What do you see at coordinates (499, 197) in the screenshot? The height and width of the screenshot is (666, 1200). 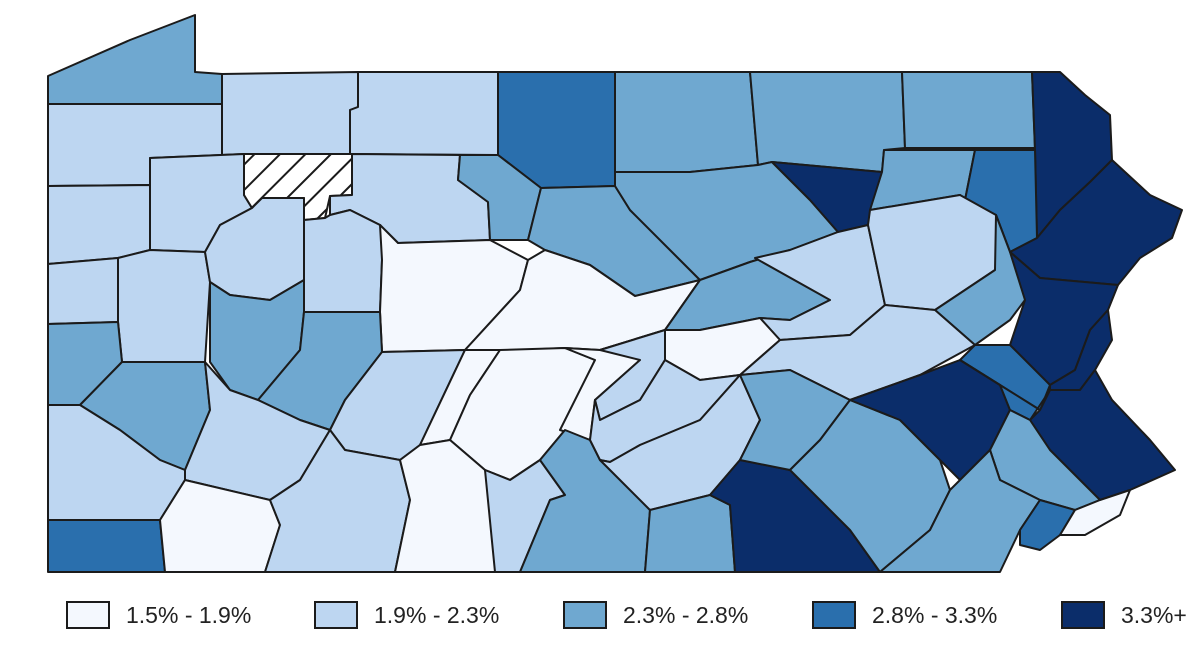 I see `county-cameron` at bounding box center [499, 197].